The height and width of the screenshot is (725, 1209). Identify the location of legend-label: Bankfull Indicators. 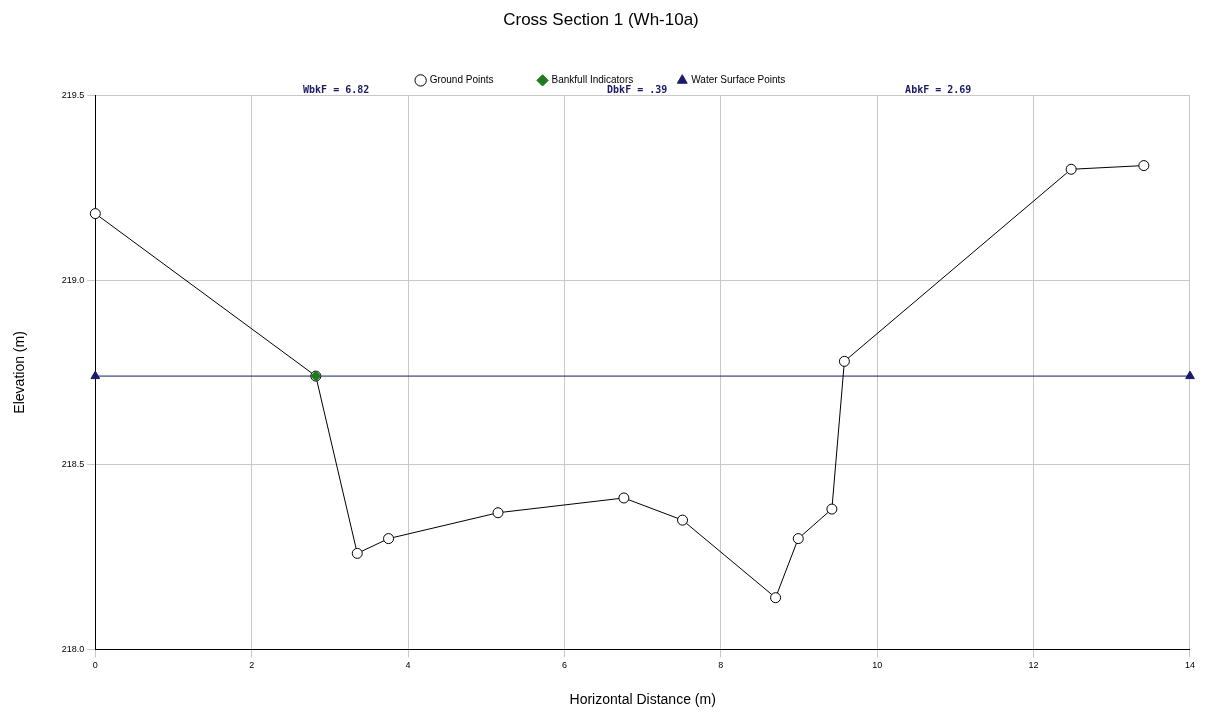
(592, 80).